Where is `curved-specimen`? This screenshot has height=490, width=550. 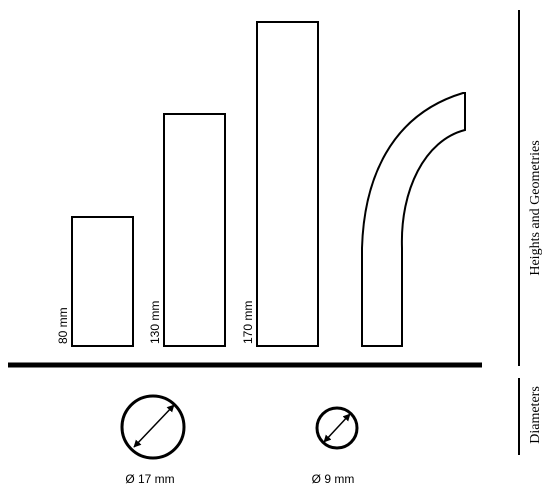 curved-specimen is located at coordinates (413, 219).